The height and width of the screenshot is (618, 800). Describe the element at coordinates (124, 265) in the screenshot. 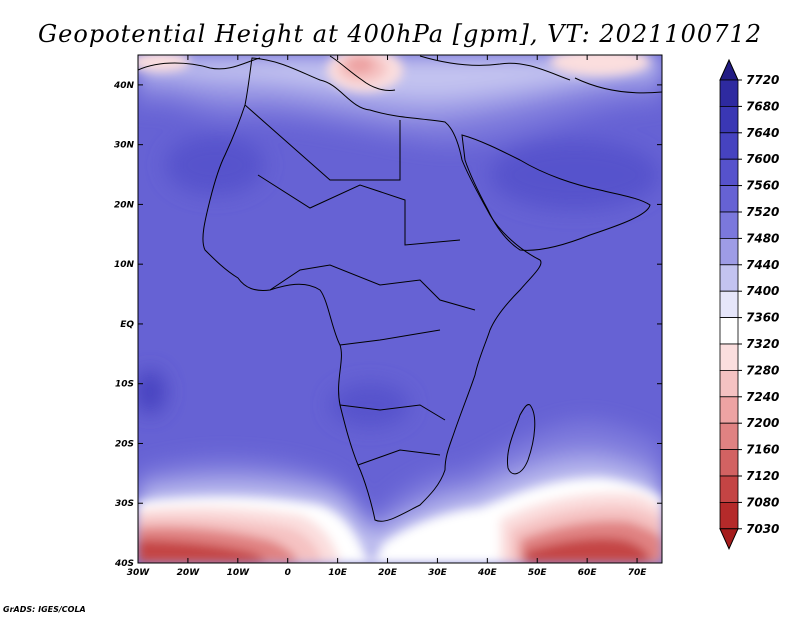

I see `lat-tick-label: 10N` at that location.